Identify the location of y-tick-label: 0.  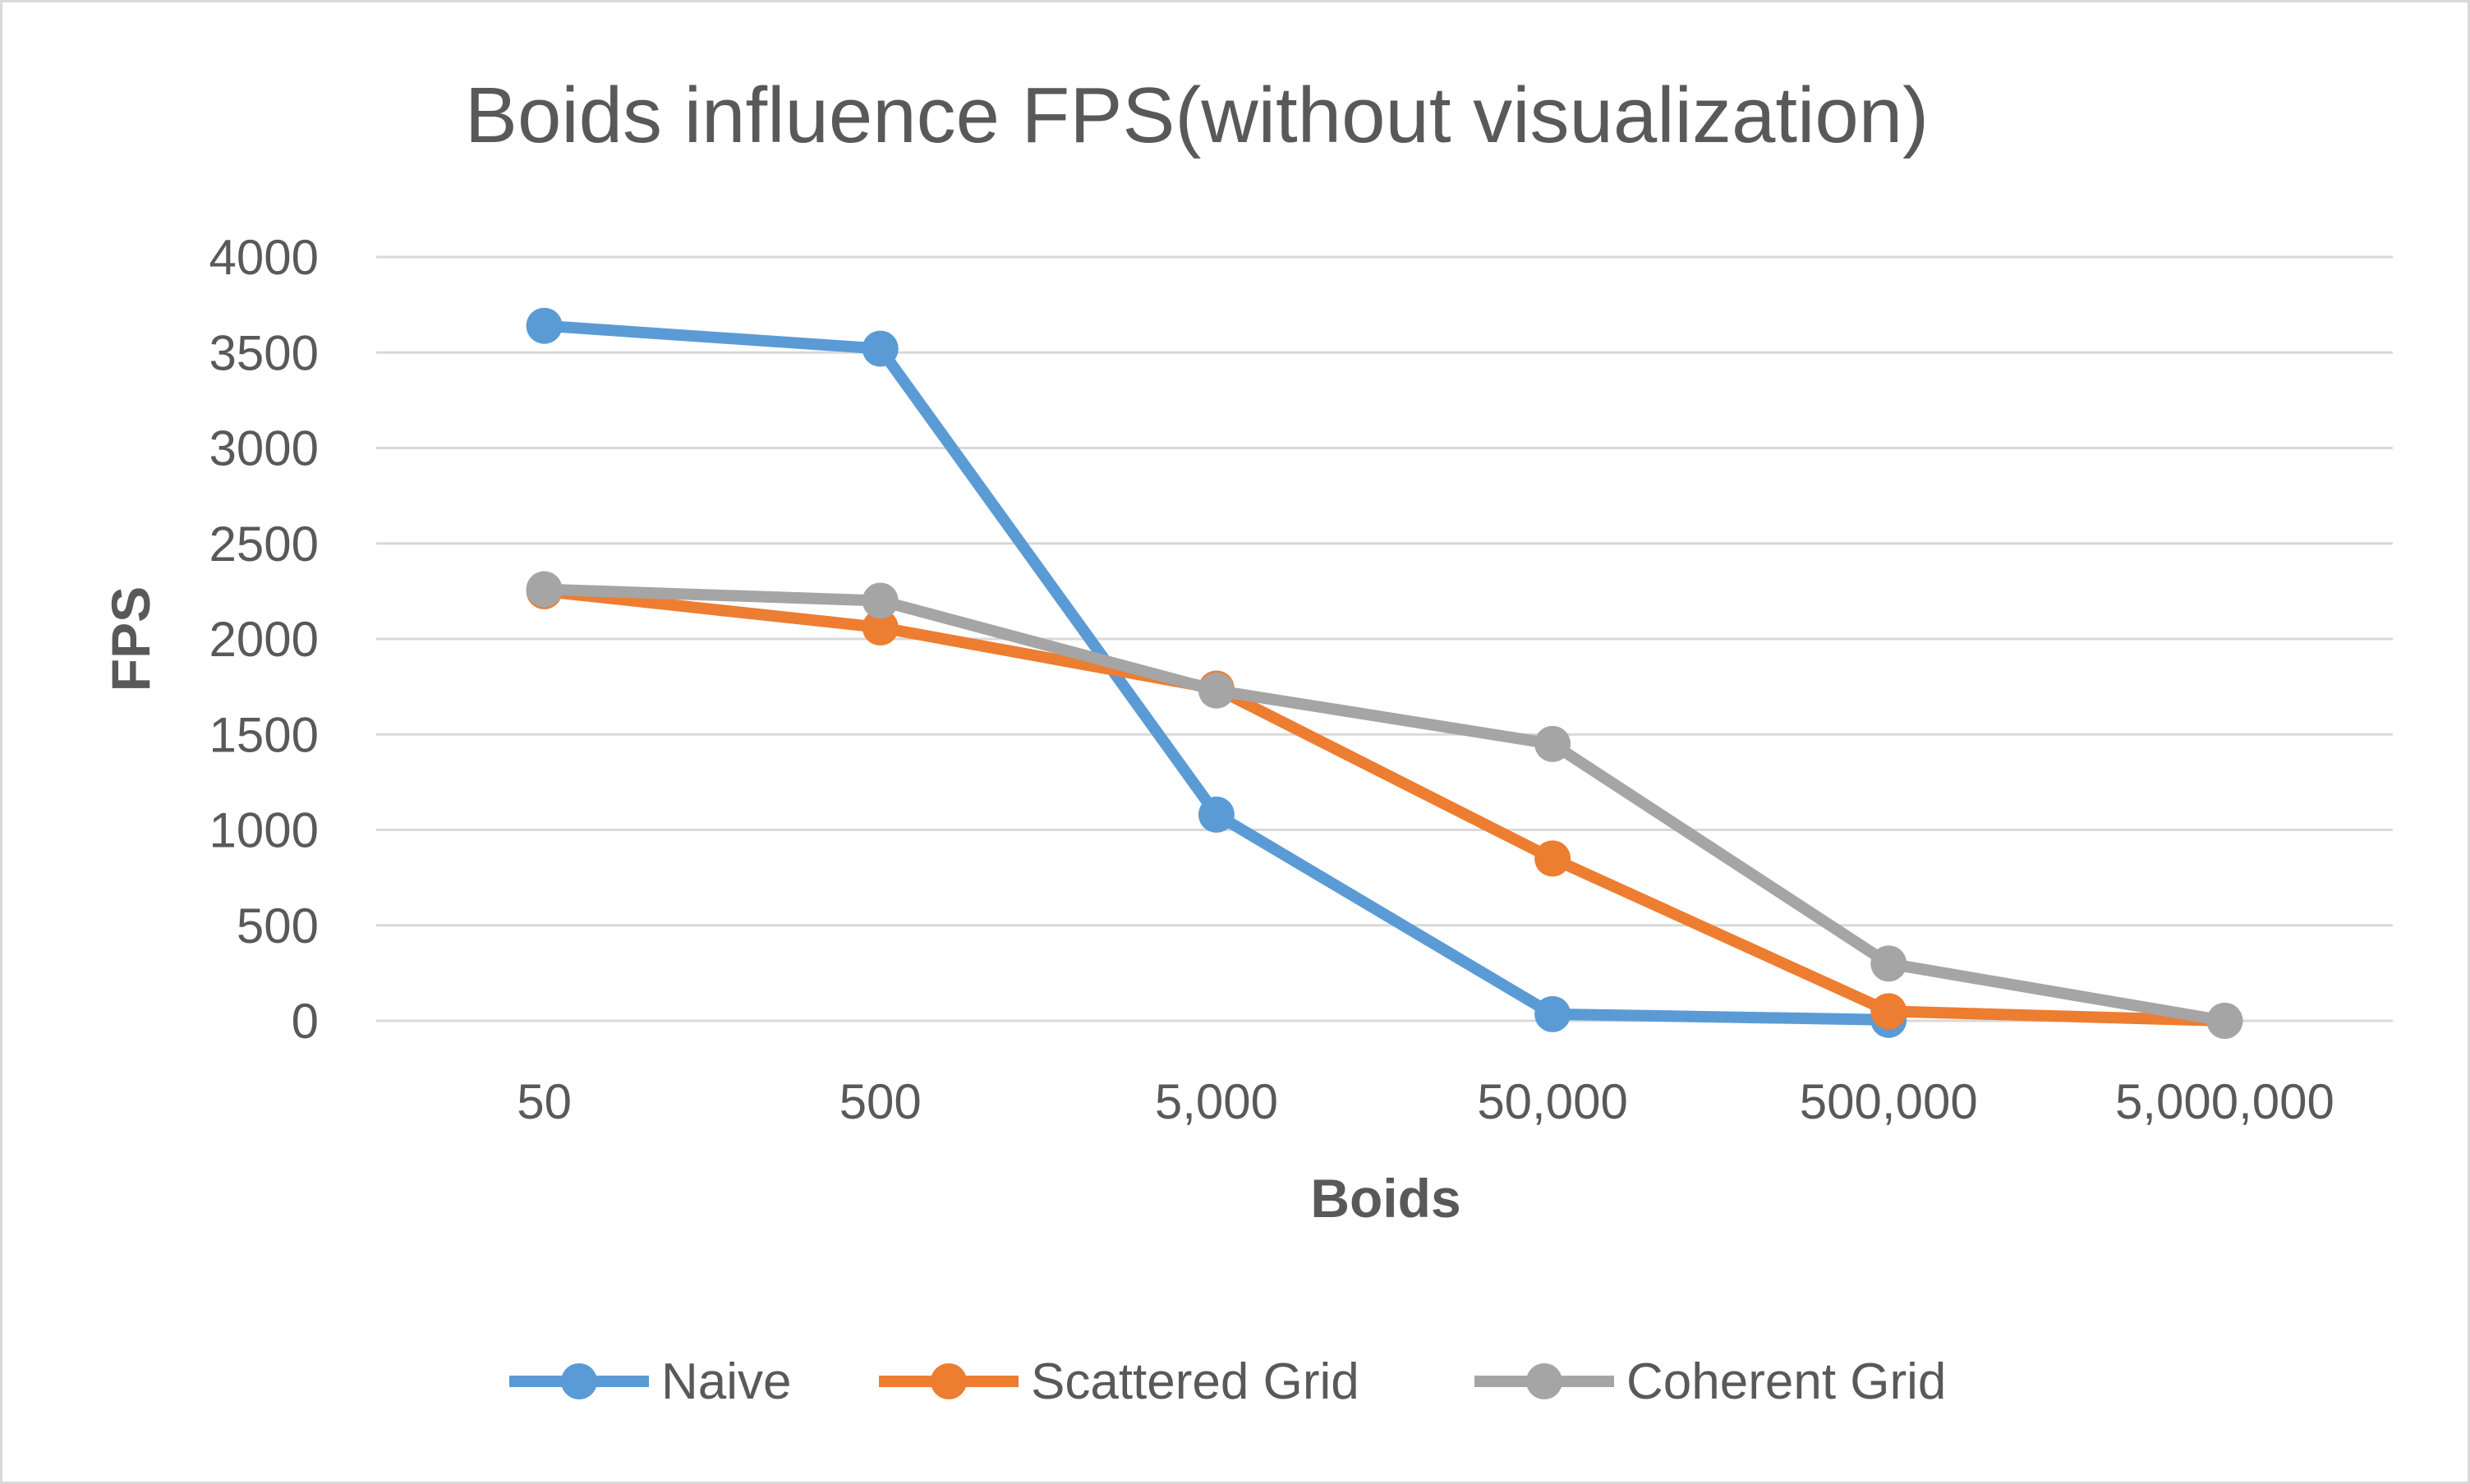
(305, 1021).